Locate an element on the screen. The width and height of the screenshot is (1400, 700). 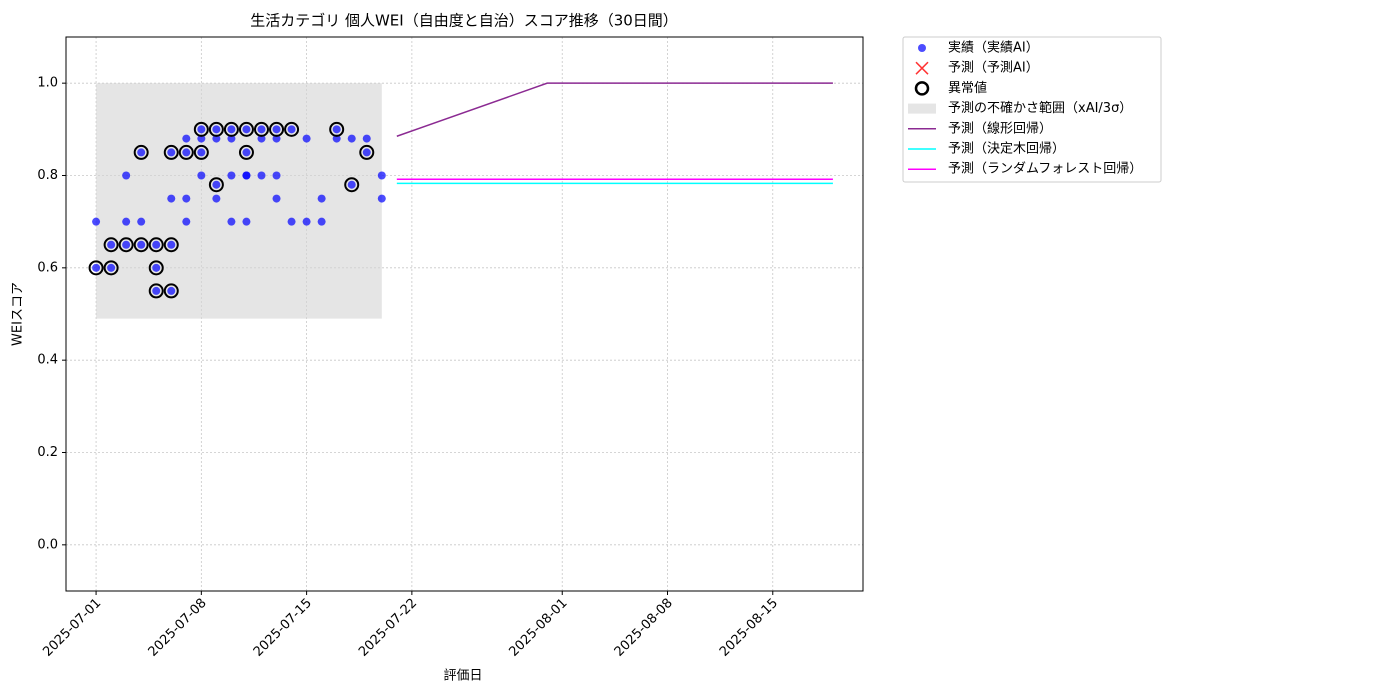
x-tick-label: 2025-07-08 is located at coordinates (178, 628).